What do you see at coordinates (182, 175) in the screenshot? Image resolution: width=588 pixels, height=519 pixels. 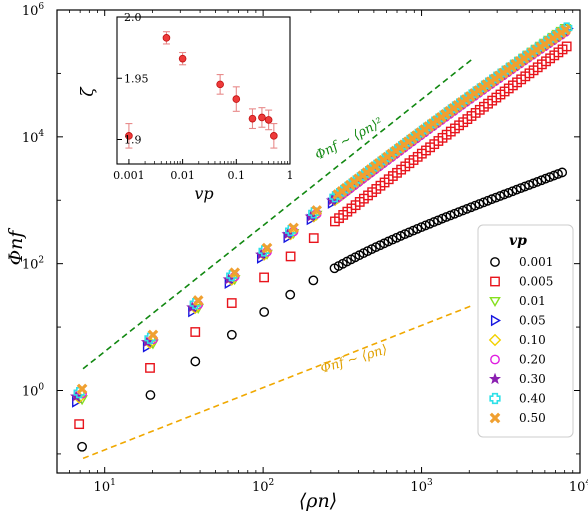 I see `inset-x-tick-label: 0.01` at bounding box center [182, 175].